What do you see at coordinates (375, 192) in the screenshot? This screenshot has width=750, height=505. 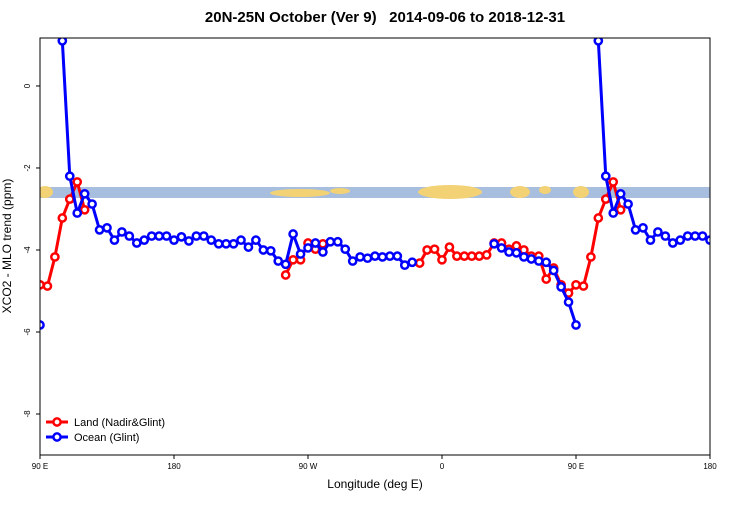 I see `map-strip` at bounding box center [375, 192].